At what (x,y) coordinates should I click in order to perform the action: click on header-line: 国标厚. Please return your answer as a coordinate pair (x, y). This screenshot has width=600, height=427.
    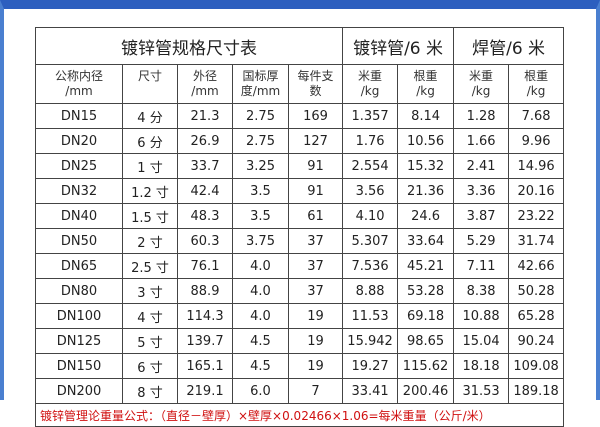
    Looking at the image, I should click on (260, 76).